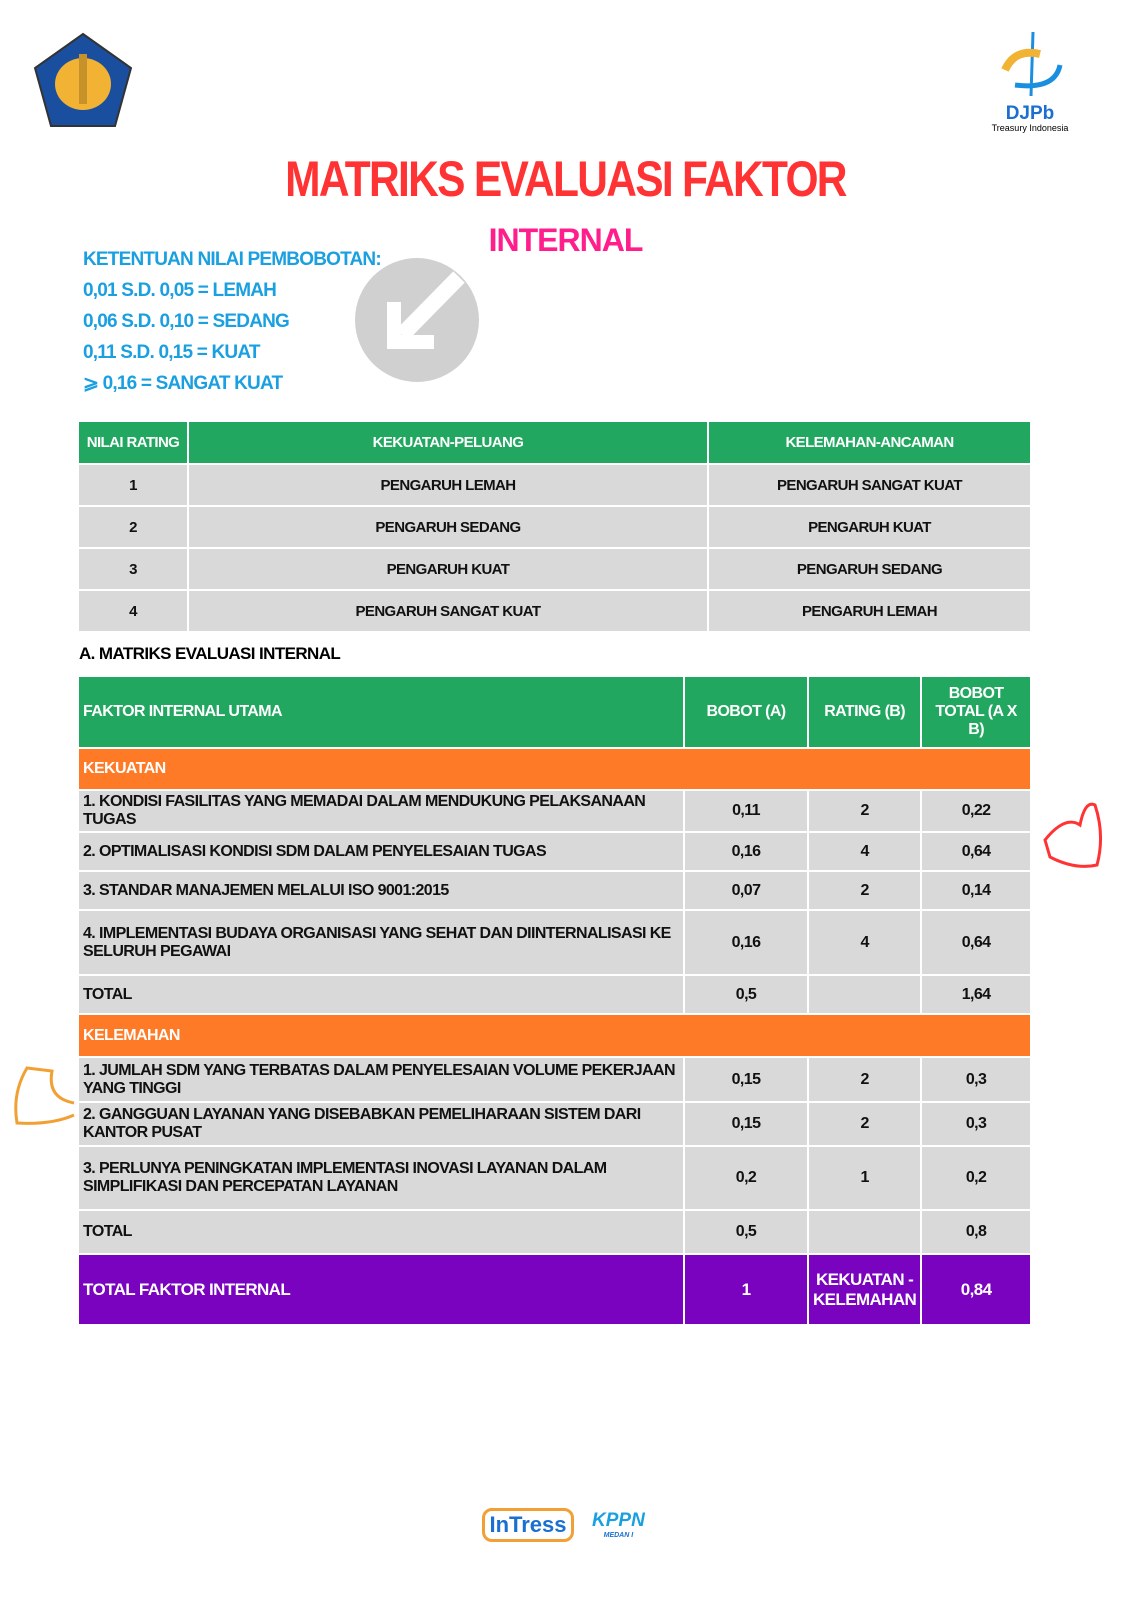 This screenshot has width=1131, height=1600. What do you see at coordinates (554, 1035) in the screenshot?
I see `kelemahan-heading: KELEMAHAN` at bounding box center [554, 1035].